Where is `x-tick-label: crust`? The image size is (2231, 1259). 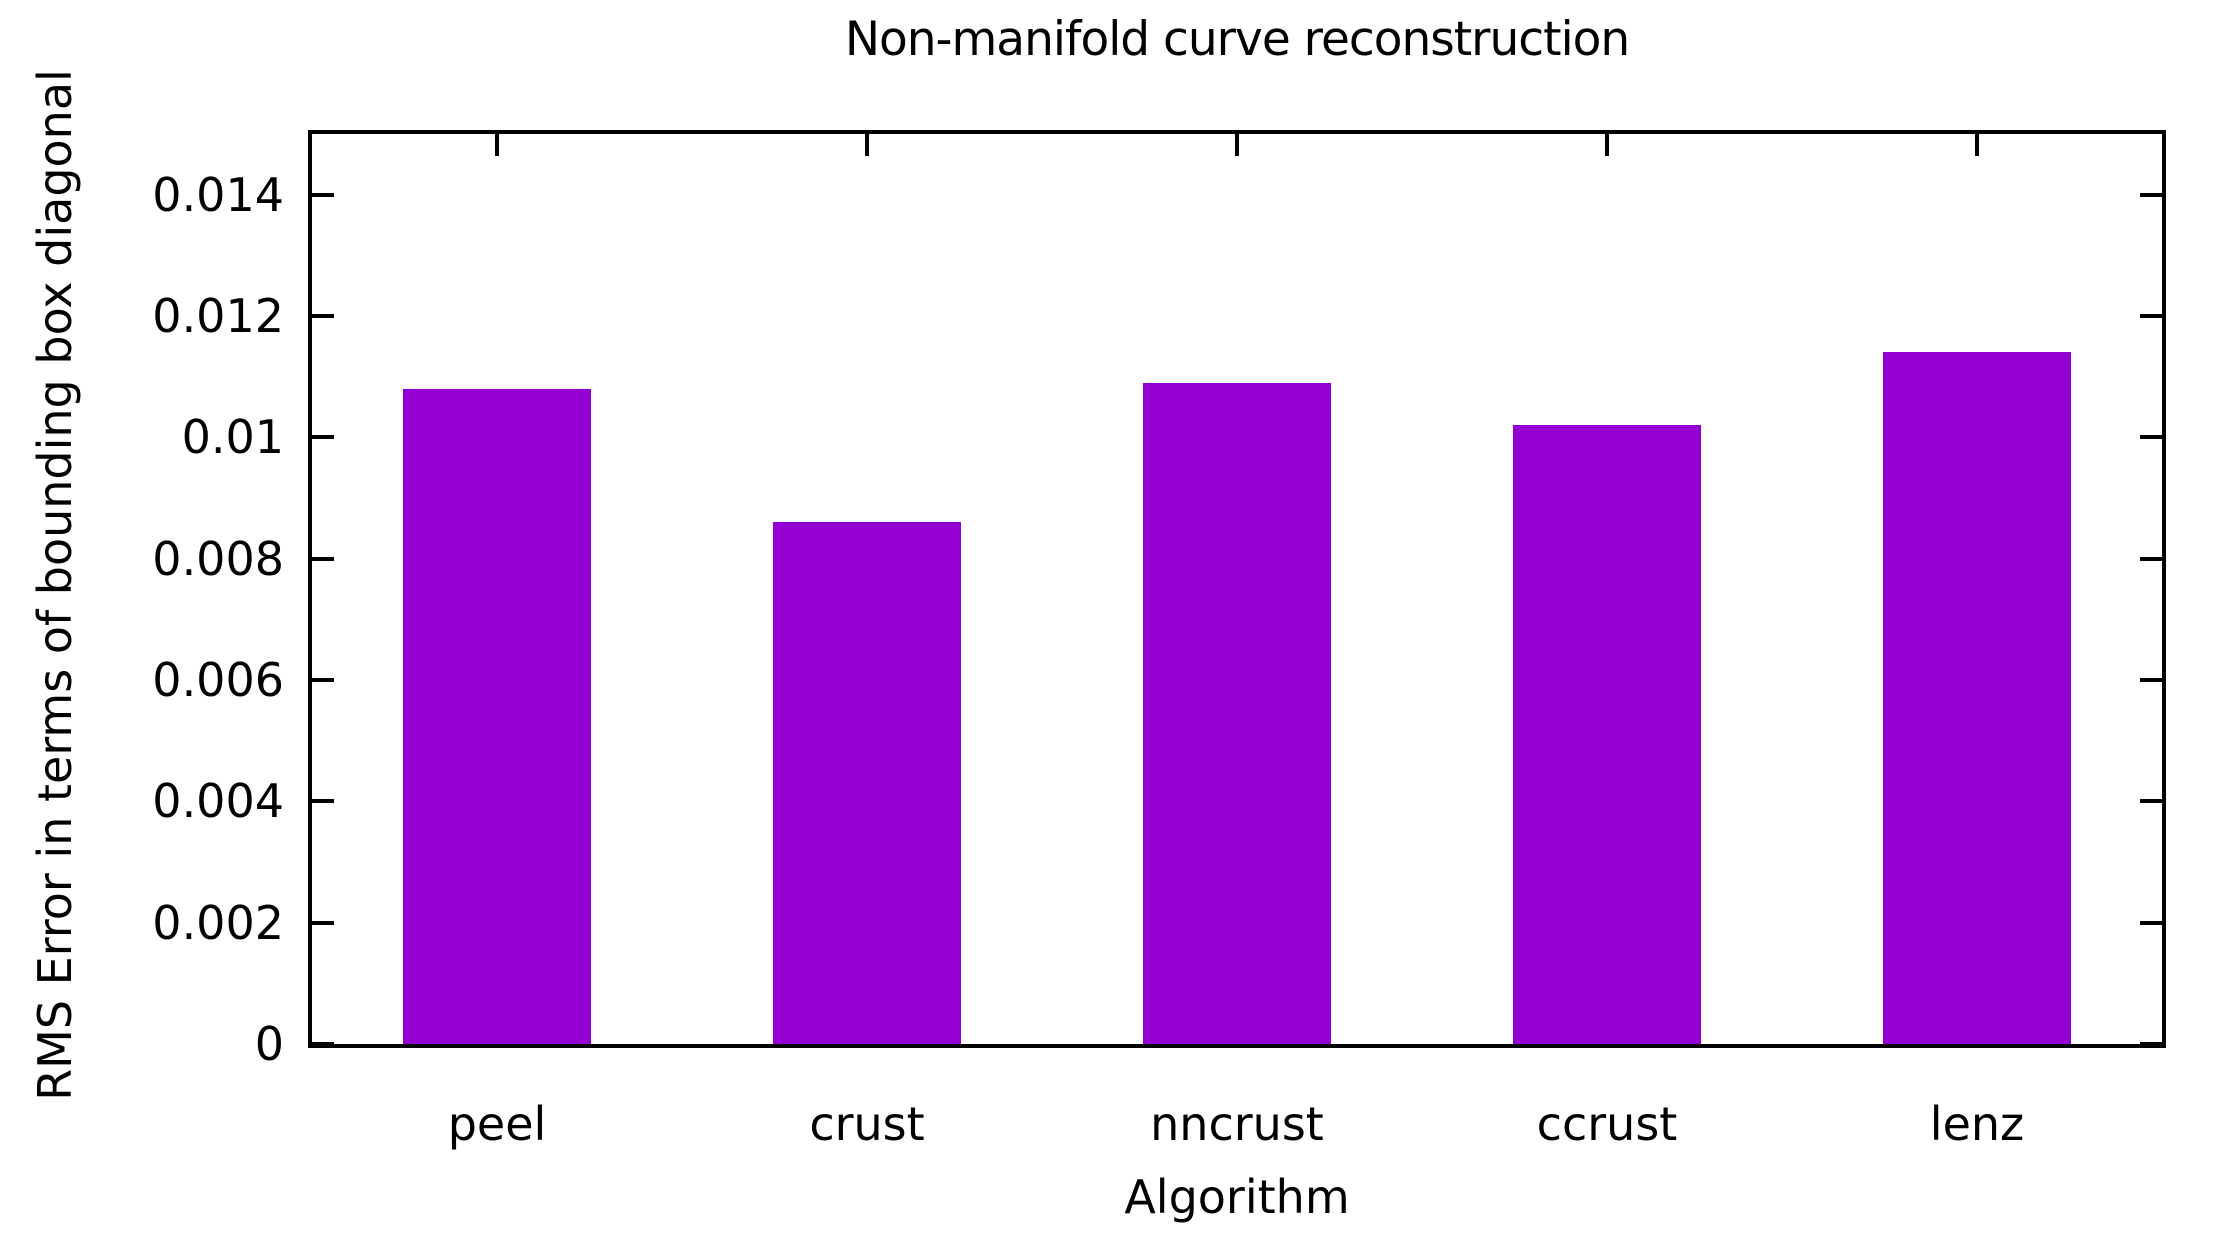
x-tick-label: crust is located at coordinates (867, 1124).